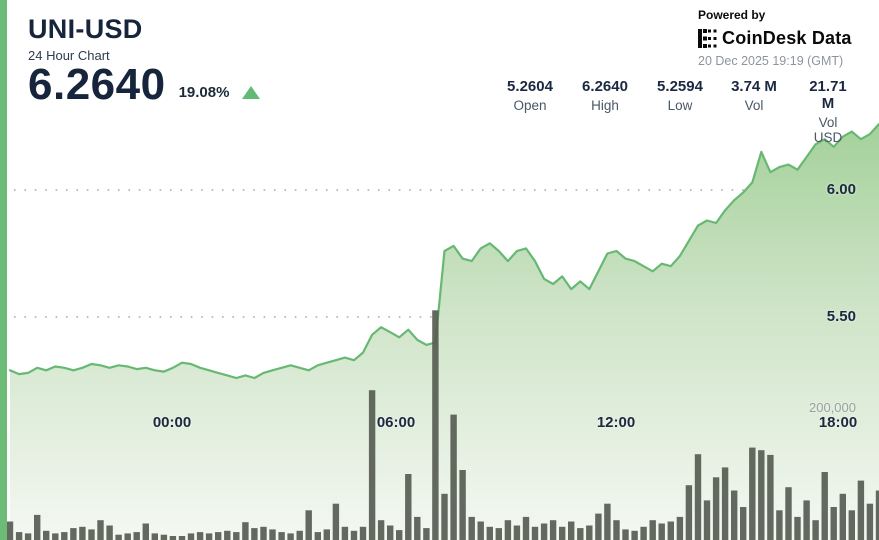 The height and width of the screenshot is (540, 879). I want to click on coindesk-data-logo: CoinDesk Data, so click(775, 38).